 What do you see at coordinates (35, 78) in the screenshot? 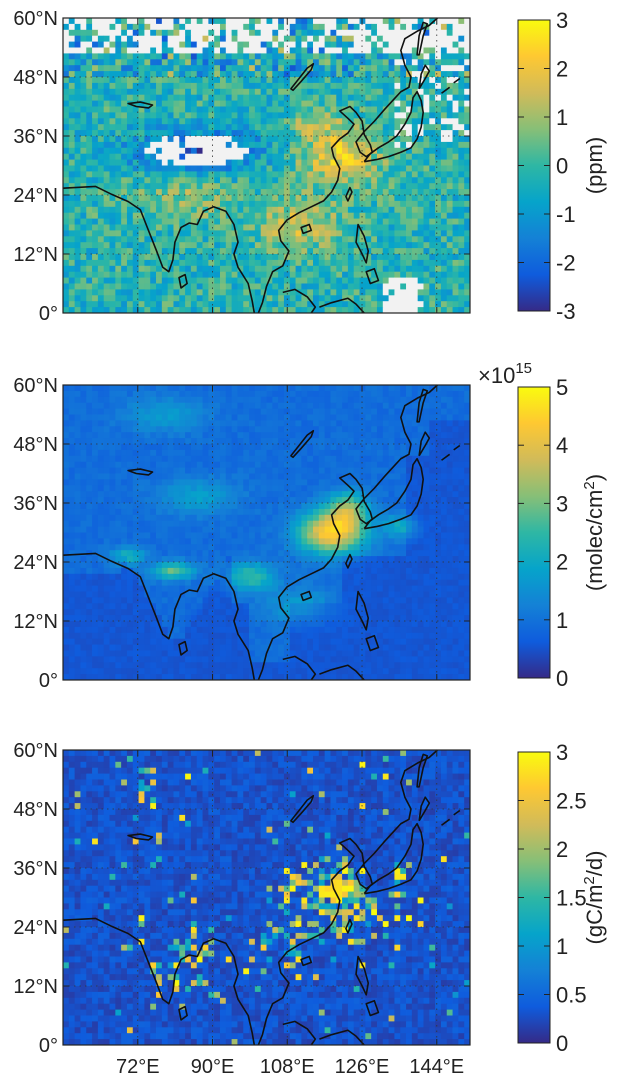
I see `latitude-label: 48°N` at bounding box center [35, 78].